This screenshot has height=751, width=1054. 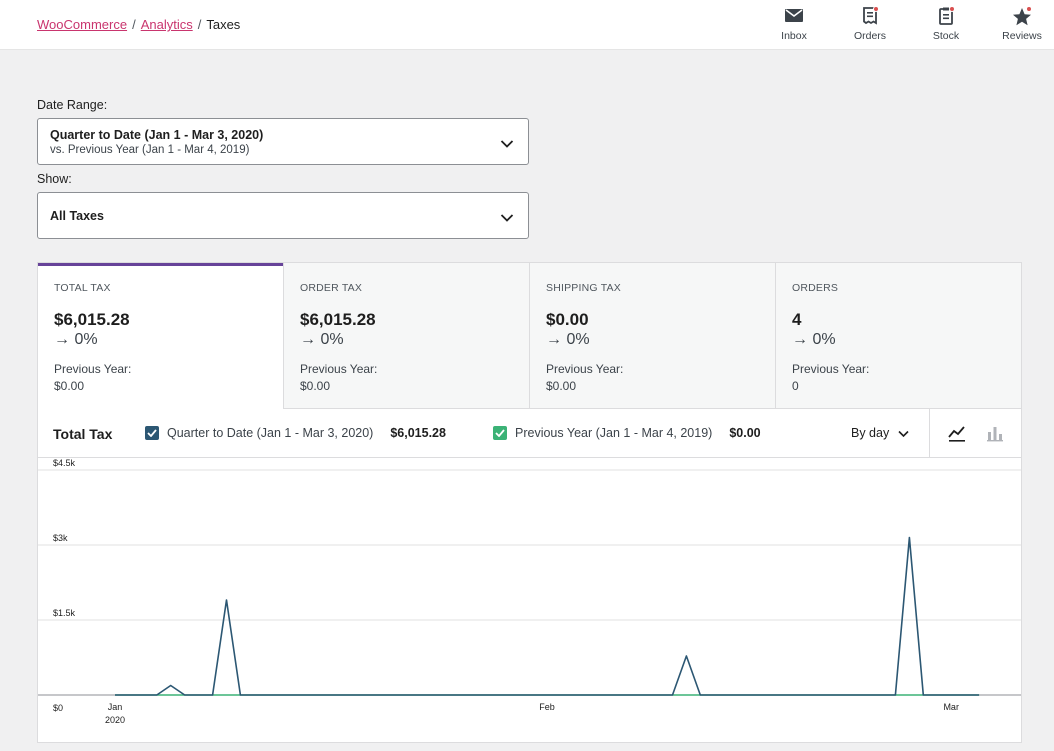 I want to click on summary-value: $0.00, so click(x=567, y=319).